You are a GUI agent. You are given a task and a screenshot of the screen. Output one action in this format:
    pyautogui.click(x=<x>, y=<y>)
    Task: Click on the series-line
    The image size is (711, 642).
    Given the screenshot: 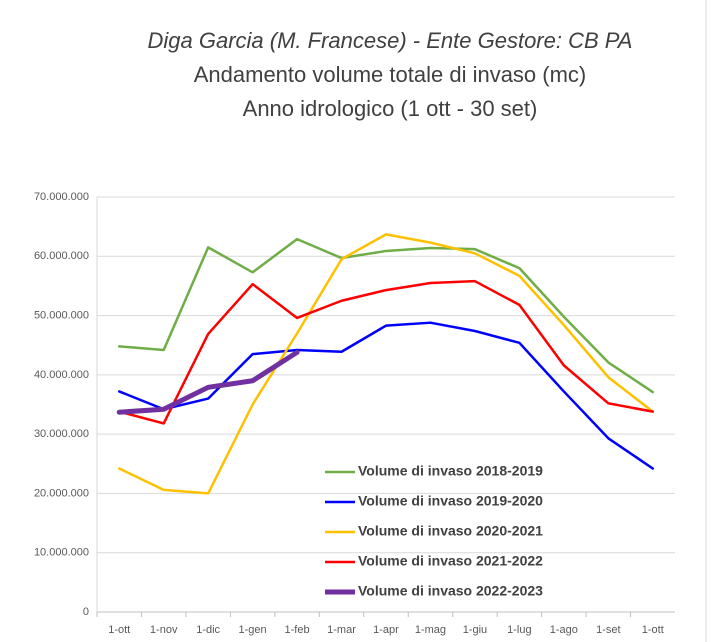 What is the action you would take?
    pyautogui.click(x=208, y=382)
    